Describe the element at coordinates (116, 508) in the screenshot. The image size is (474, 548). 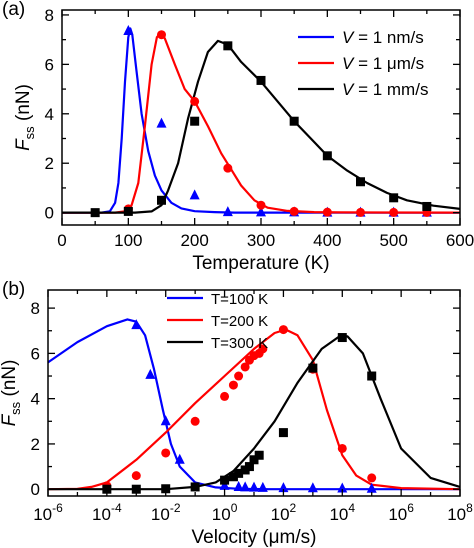
I see `x-tick-exponent: -4` at that location.